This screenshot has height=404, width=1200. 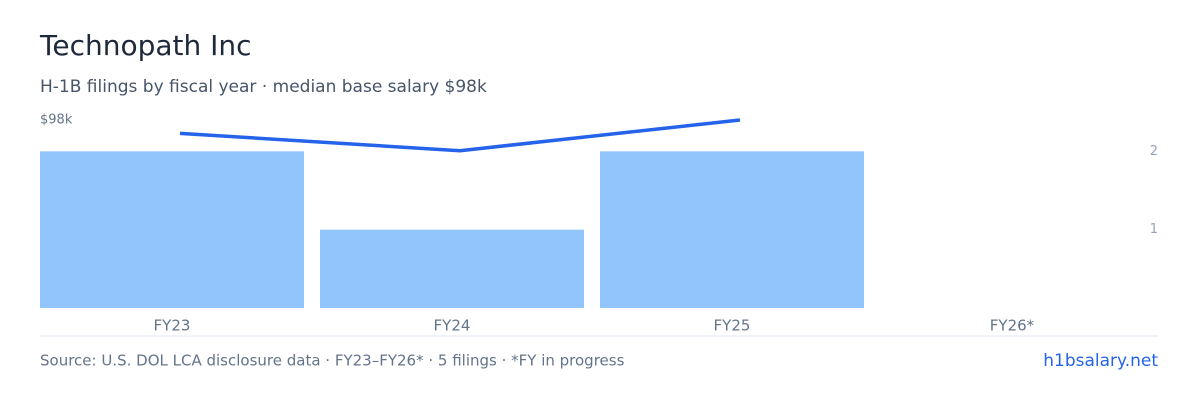 I want to click on x-tick-label: FY24, so click(x=452, y=326).